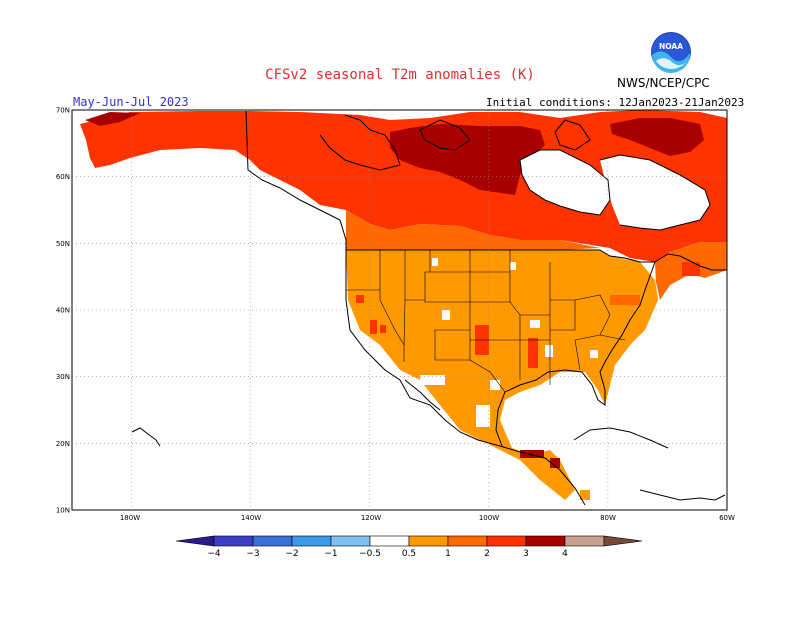  What do you see at coordinates (526, 554) in the screenshot?
I see `legend-tick-label: 3` at bounding box center [526, 554].